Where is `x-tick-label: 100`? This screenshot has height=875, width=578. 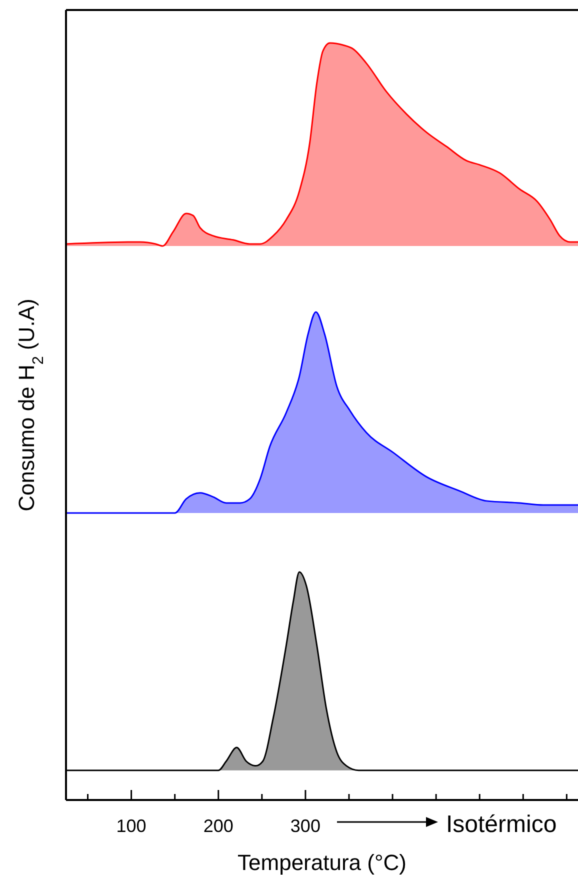
x-tick-label: 100 is located at coordinates (131, 826).